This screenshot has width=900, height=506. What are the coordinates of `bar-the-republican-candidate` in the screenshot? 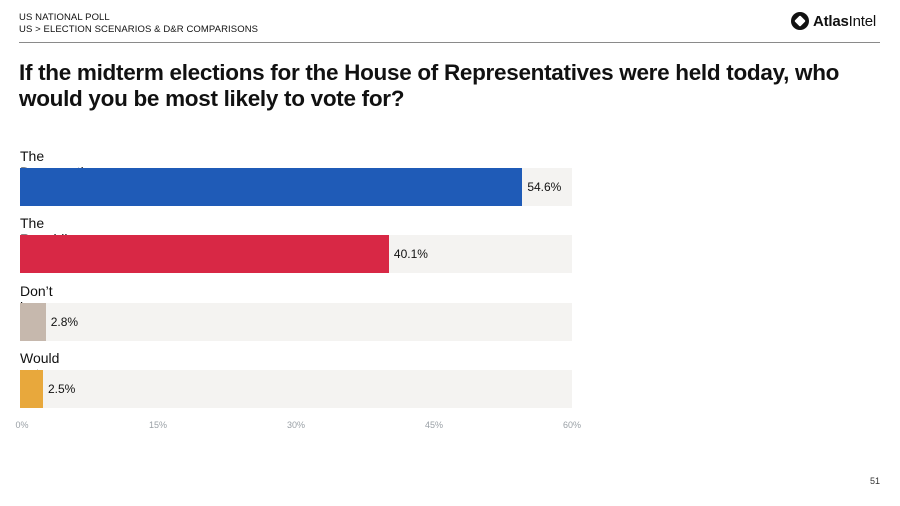 It's located at (204, 254).